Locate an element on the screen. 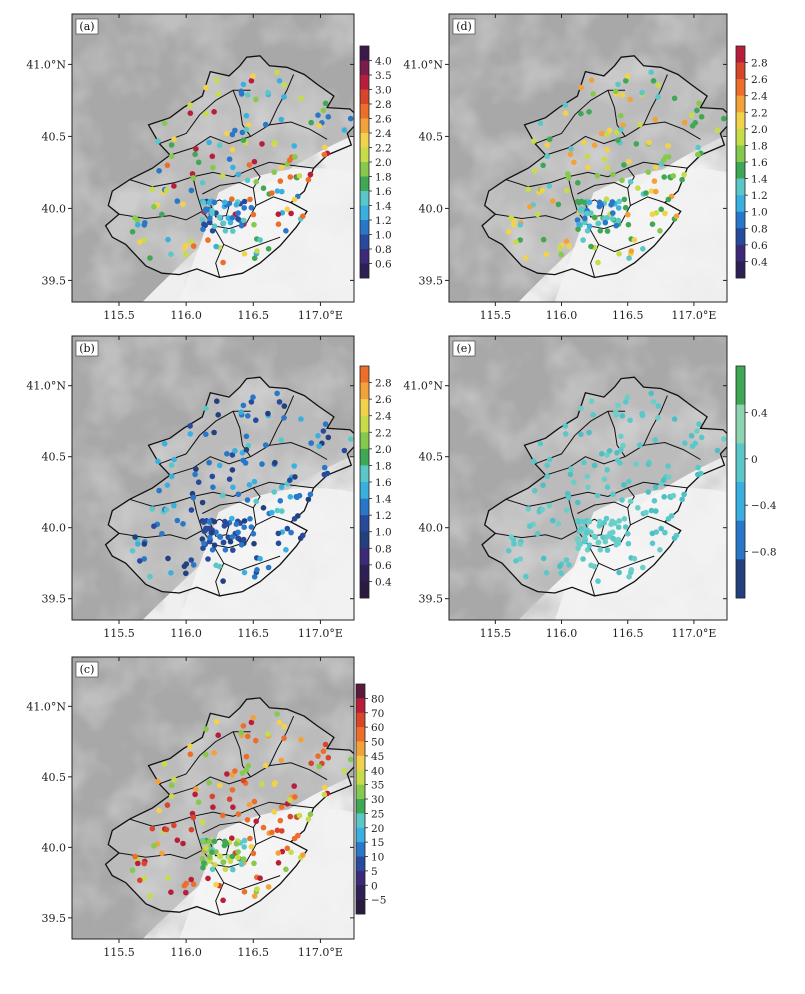  lat-tick-label: 41.0°N is located at coordinates (423, 64).